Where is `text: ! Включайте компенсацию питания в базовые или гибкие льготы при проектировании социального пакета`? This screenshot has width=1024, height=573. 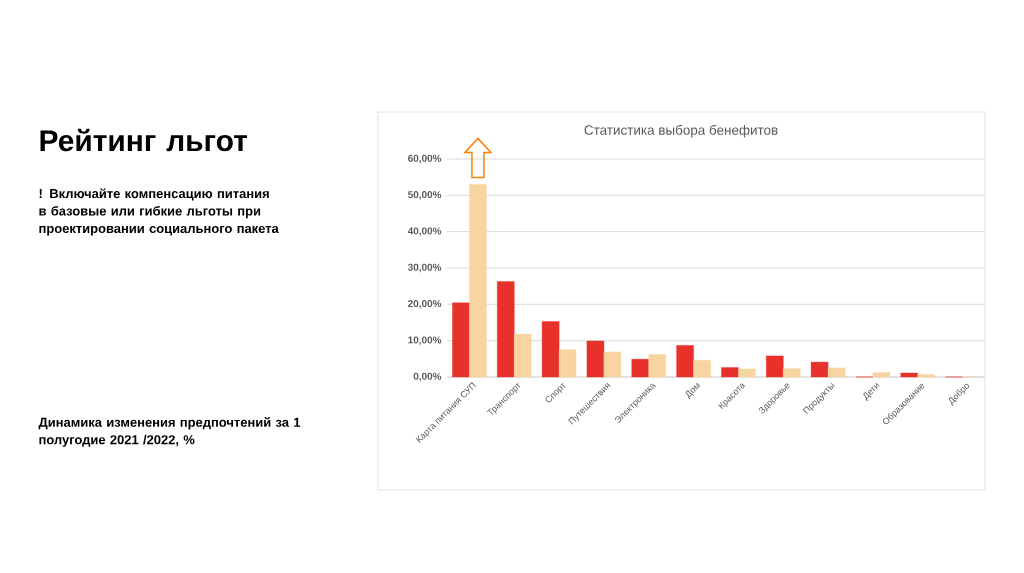 text: ! Включайте компенсацию питания в базовые или гибкие льготы при проектировании социального пакета is located at coordinates (159, 212).